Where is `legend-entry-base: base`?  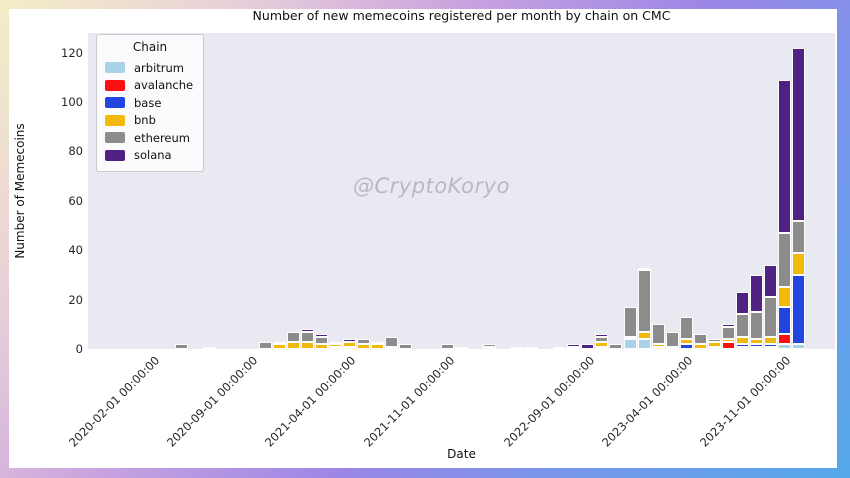 legend-entry-base: base is located at coordinates (150, 103).